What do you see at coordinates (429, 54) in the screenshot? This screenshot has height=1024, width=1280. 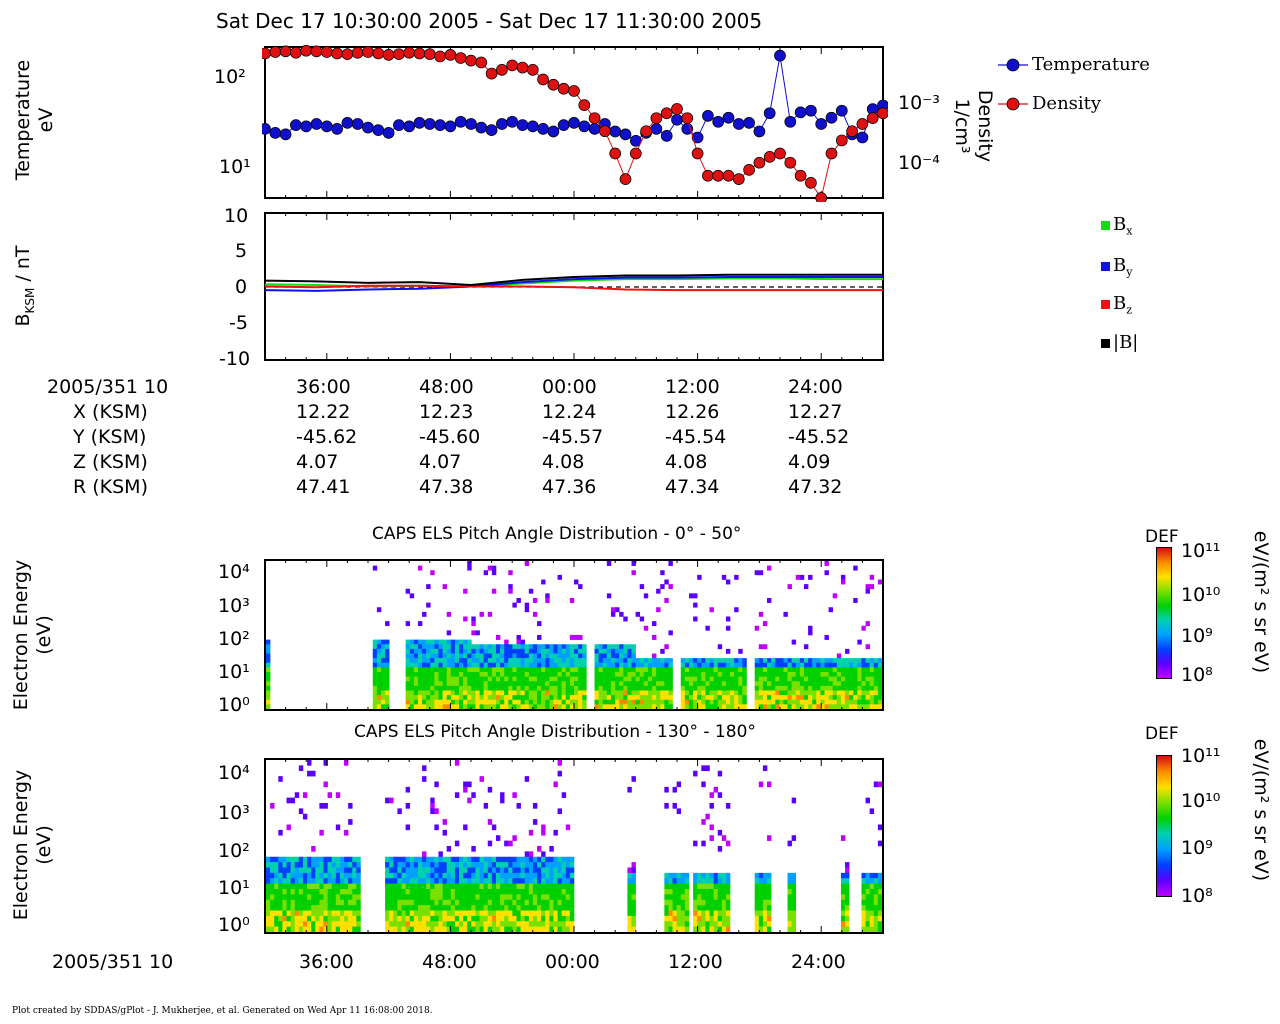 I see `density-point` at bounding box center [429, 54].